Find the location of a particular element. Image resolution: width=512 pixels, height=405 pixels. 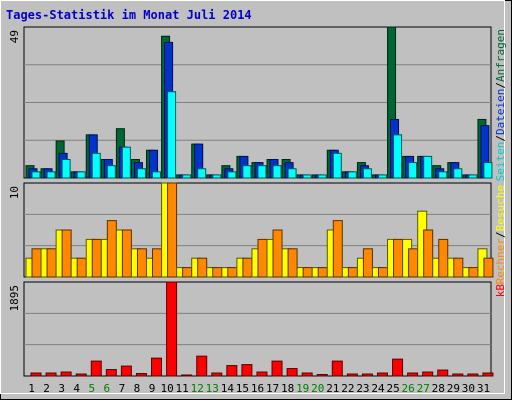

side-legend-part: kB is located at coordinates (500, 291).